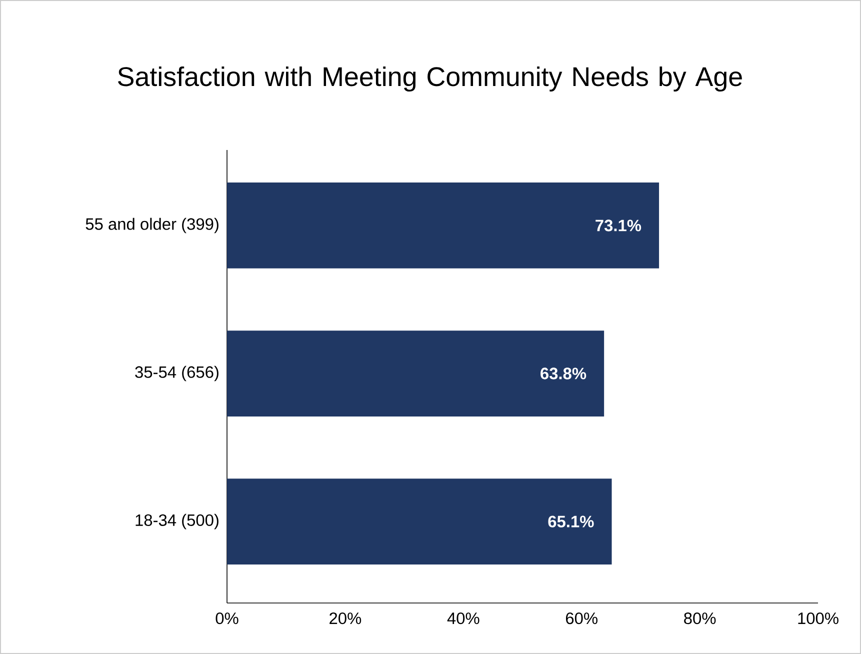  Describe the element at coordinates (563, 374) in the screenshot. I see `data-label: 63.8%` at that location.